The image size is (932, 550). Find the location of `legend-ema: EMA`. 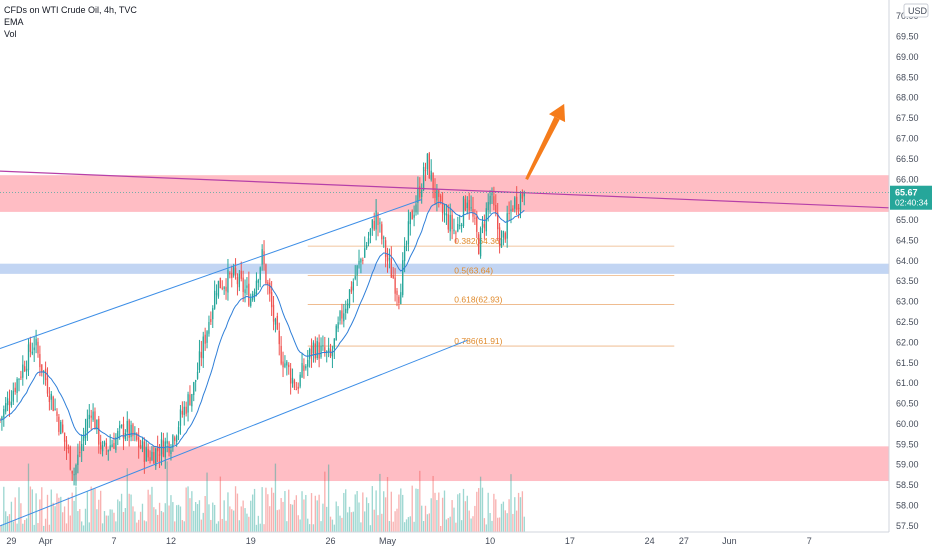

legend-ema: EMA is located at coordinates (14, 22).